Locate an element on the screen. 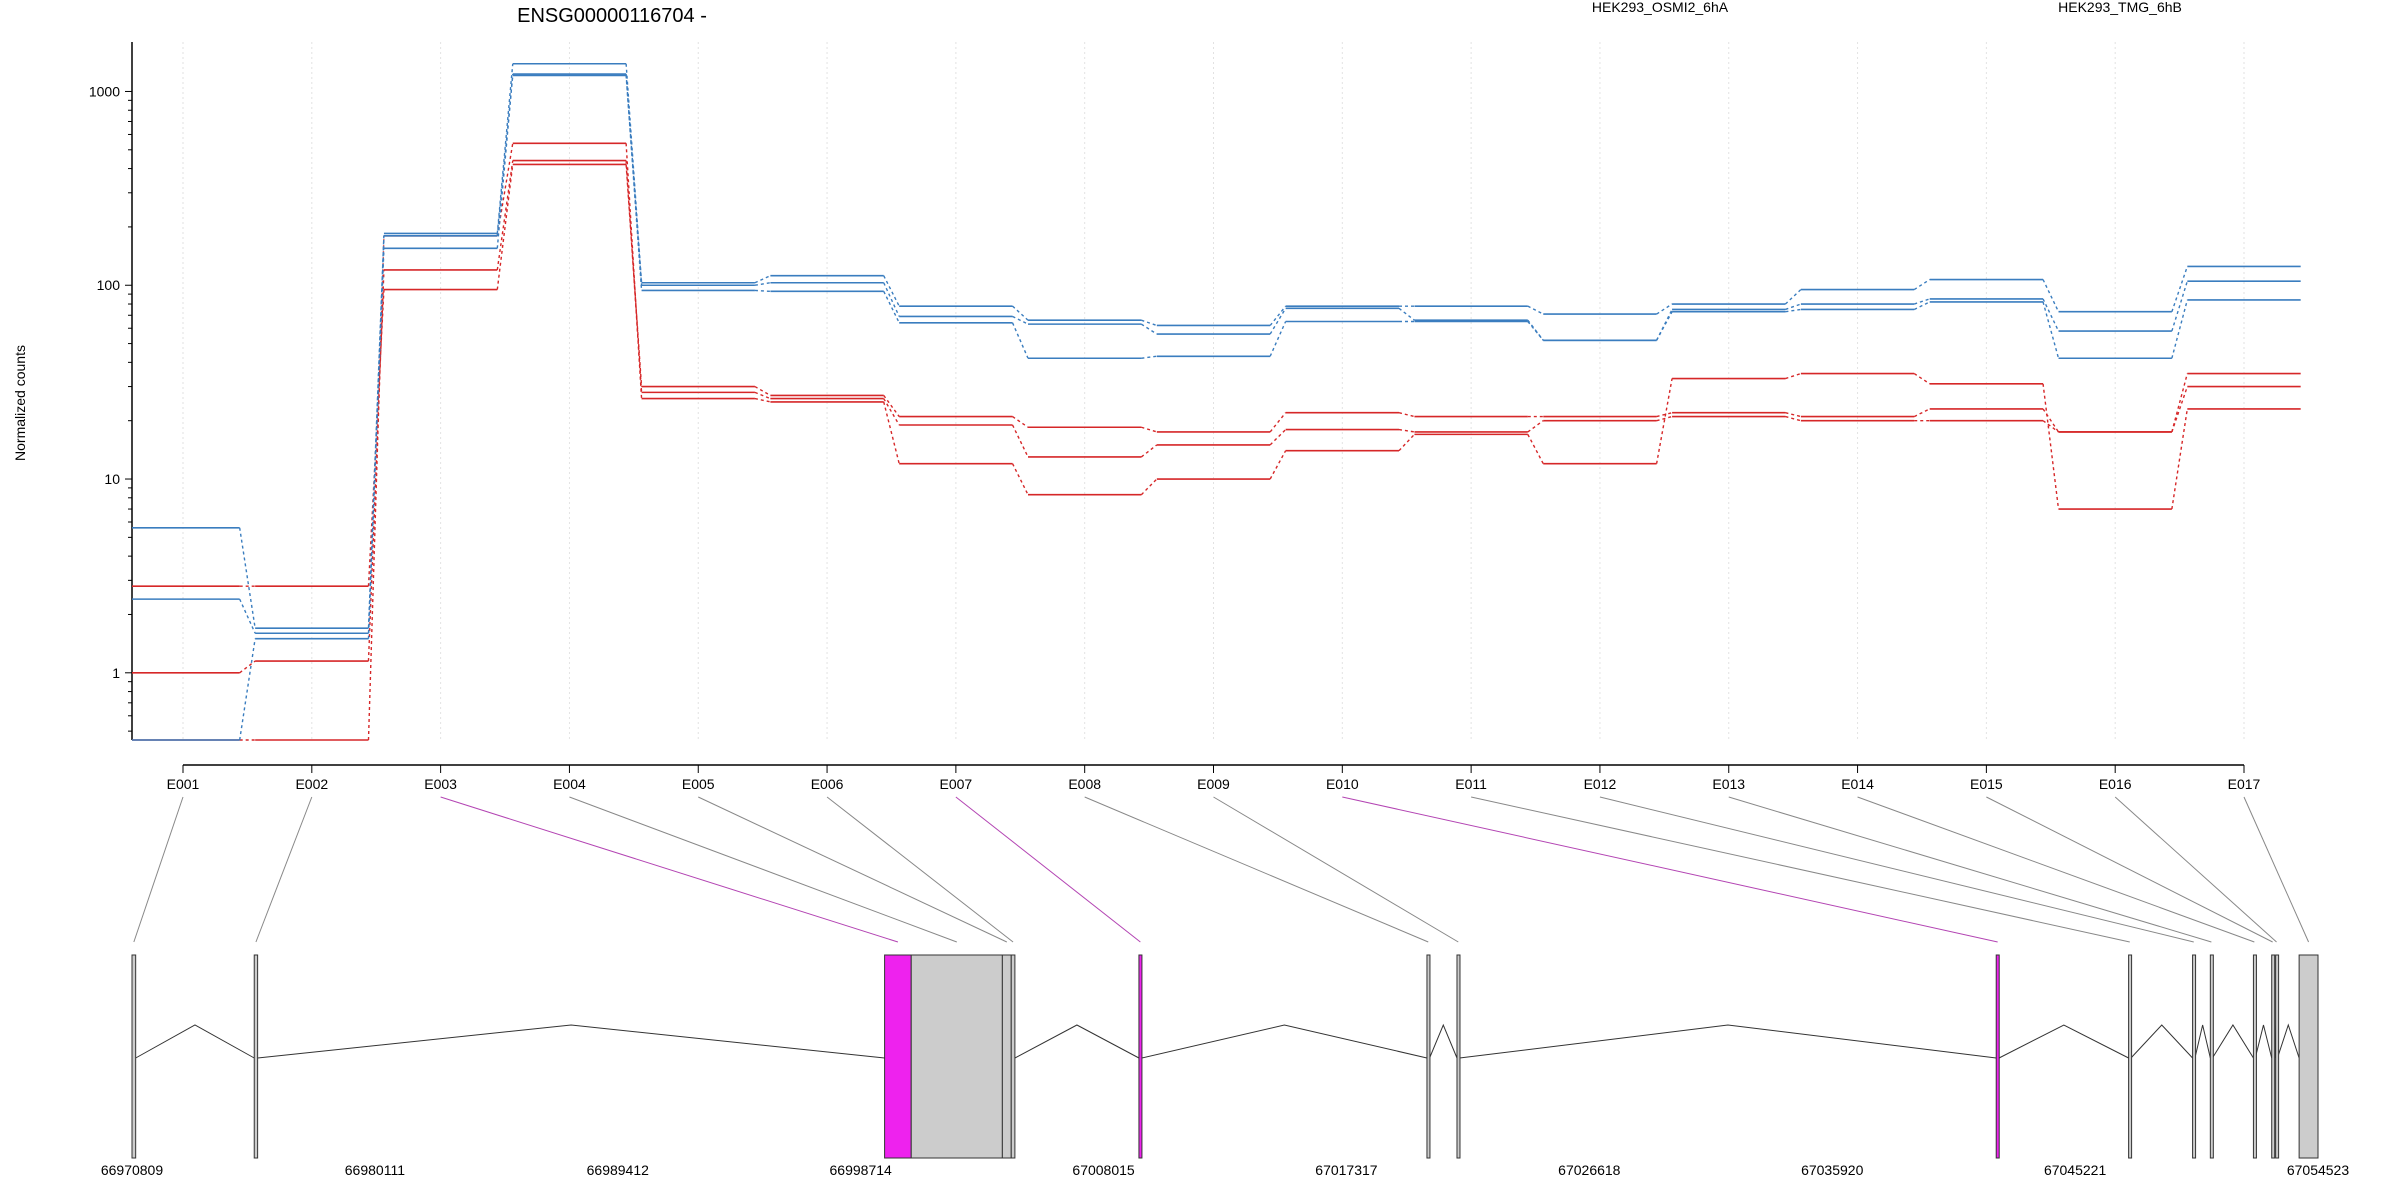 The image size is (2400, 1200). x-tick-label-e012: E012 is located at coordinates (1600, 784).